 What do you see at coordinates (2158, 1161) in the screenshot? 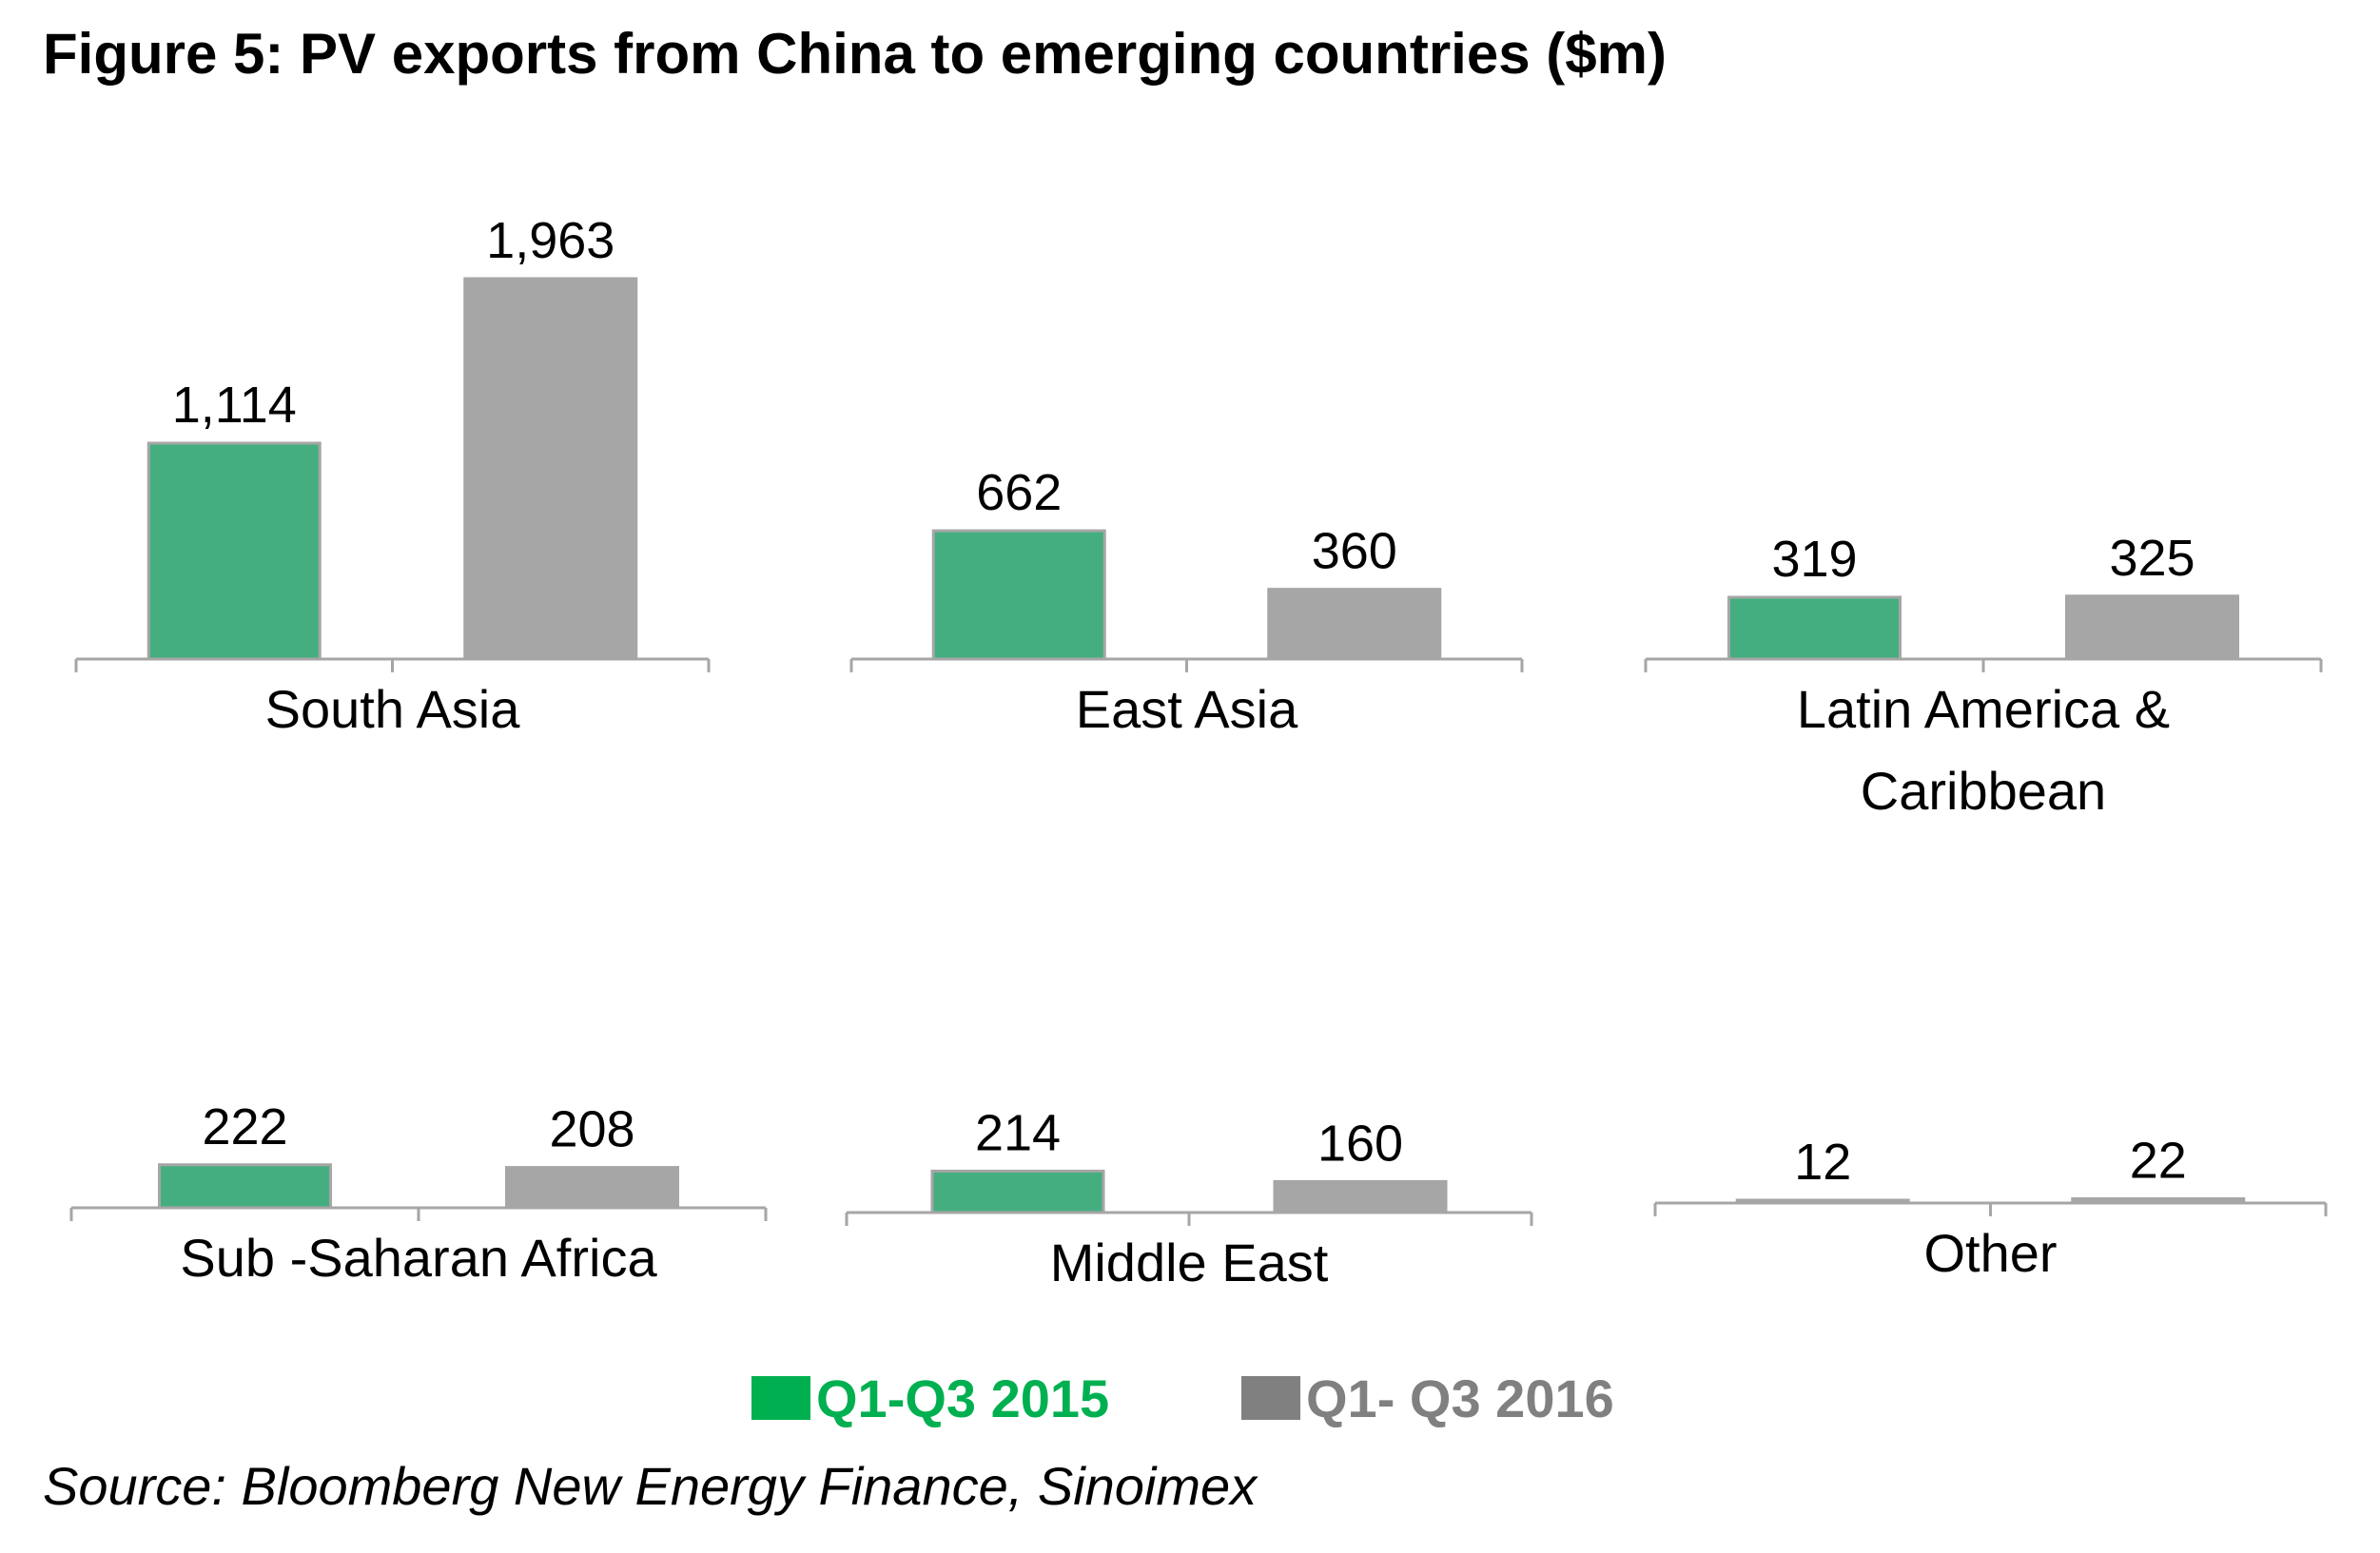
I see `value-label-other-2016: 22` at bounding box center [2158, 1161].